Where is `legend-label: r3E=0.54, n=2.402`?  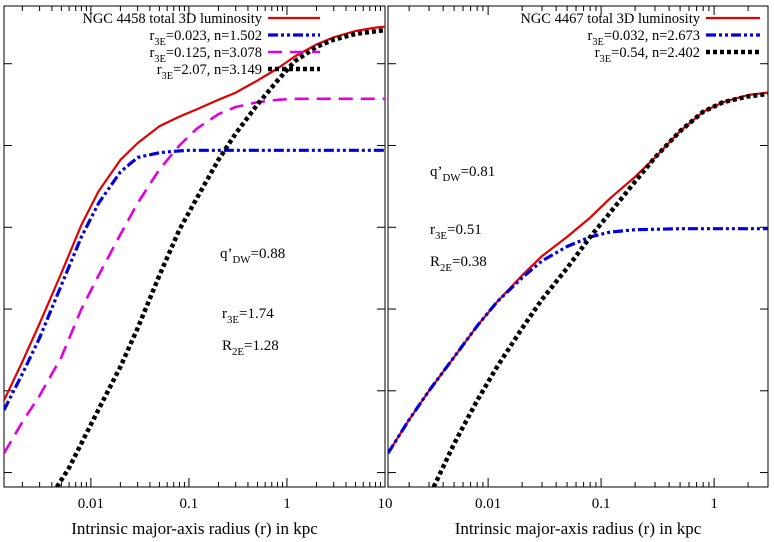 legend-label: r3E=0.54, n=2.402 is located at coordinates (647, 55).